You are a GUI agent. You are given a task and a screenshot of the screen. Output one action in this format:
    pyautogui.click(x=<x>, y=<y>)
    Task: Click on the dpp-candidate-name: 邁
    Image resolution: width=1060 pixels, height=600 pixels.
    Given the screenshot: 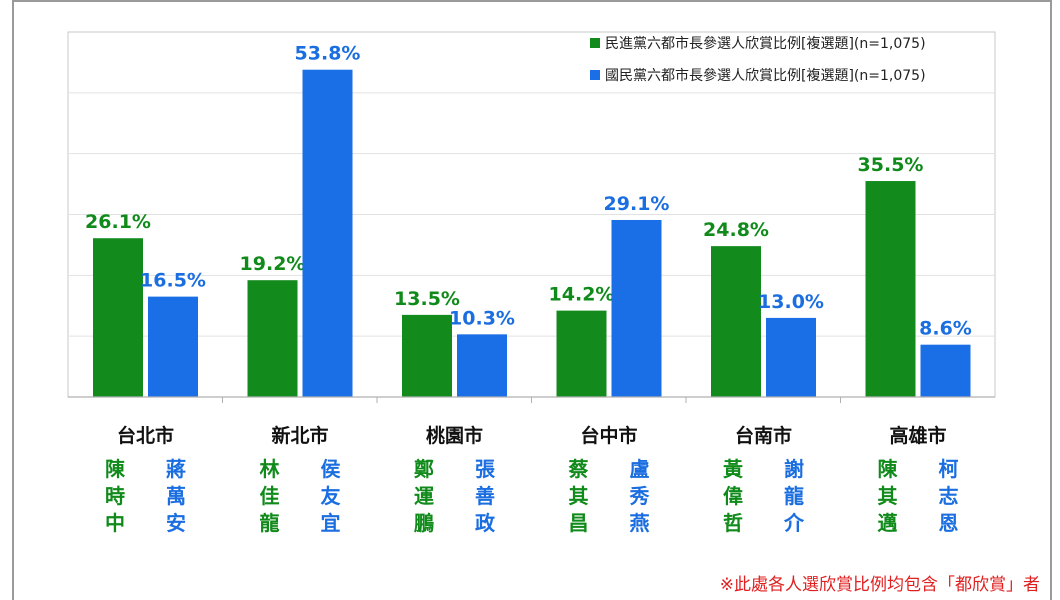 What is the action you would take?
    pyautogui.click(x=888, y=523)
    